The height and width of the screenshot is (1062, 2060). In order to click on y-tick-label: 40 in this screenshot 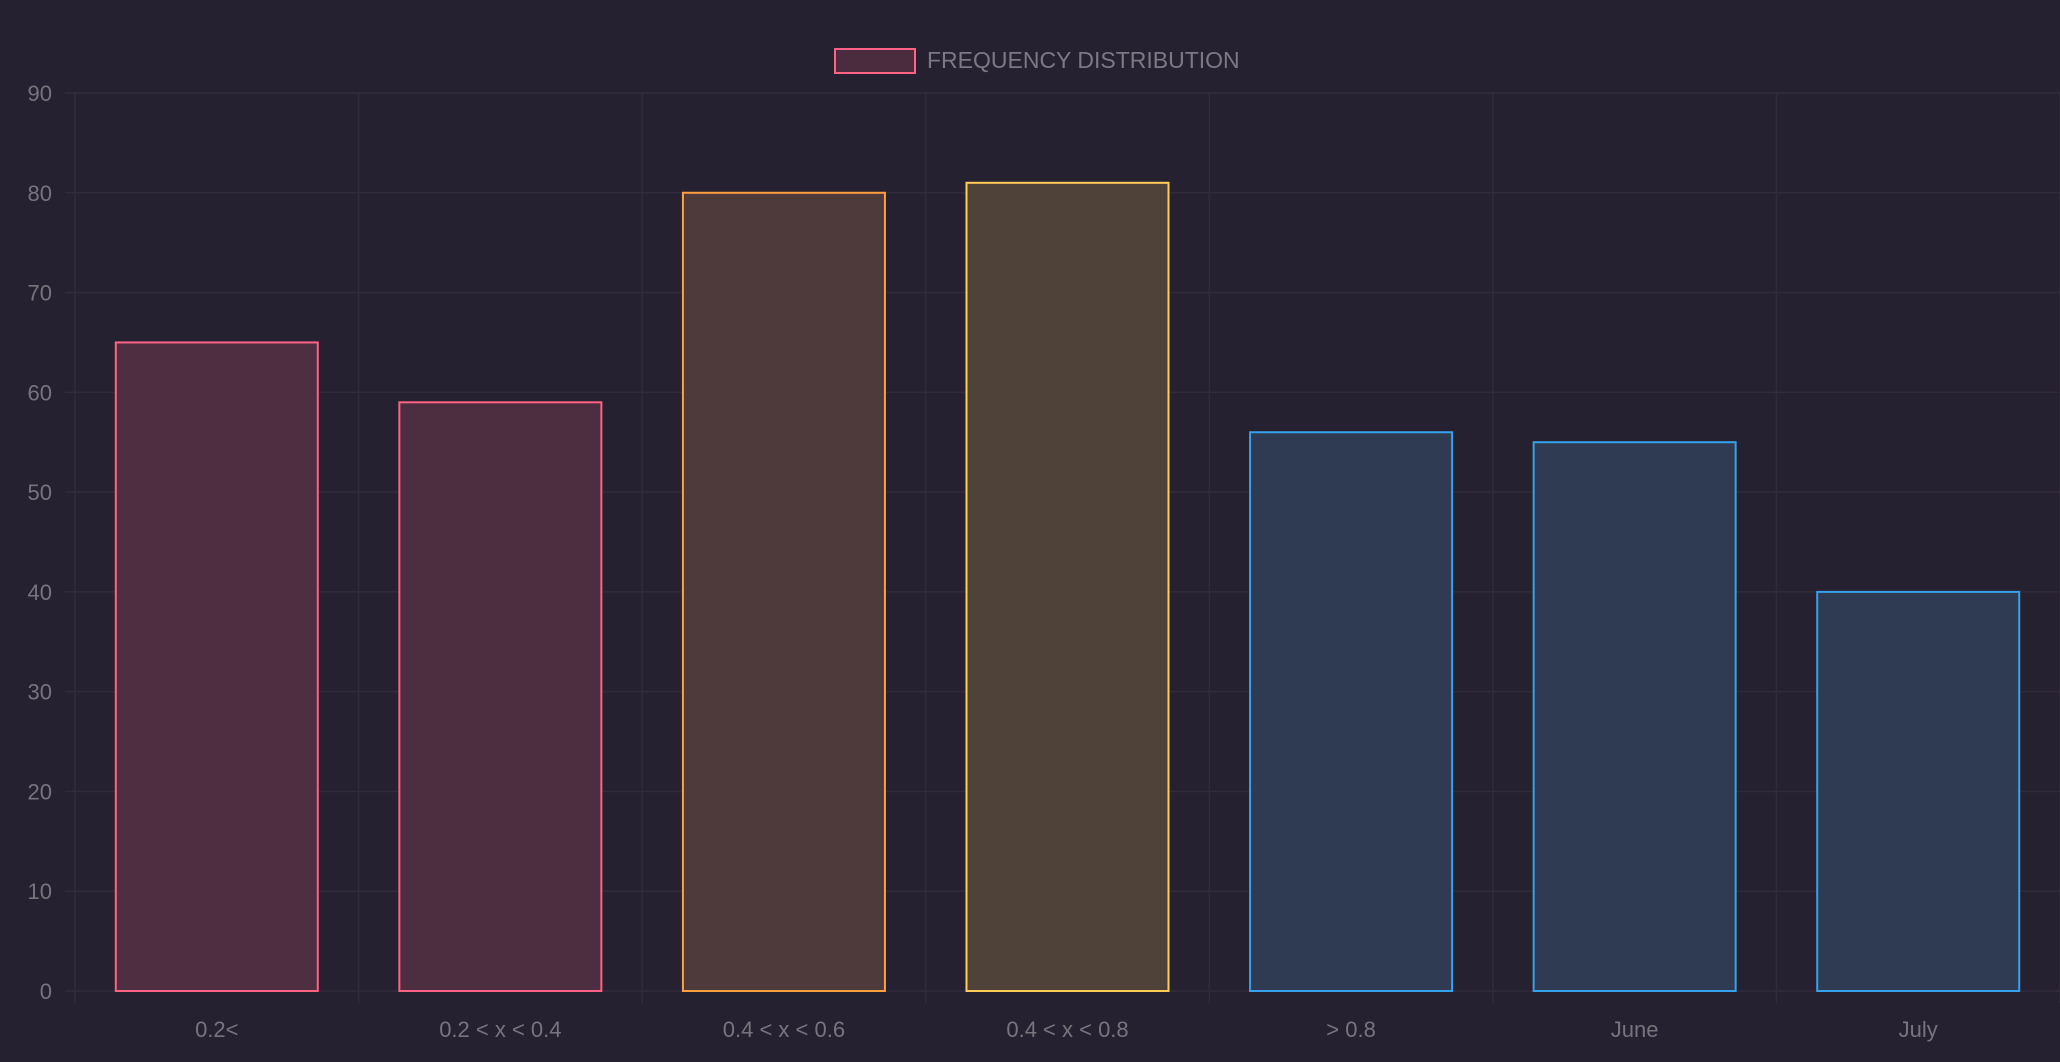, I will do `click(40, 592)`.